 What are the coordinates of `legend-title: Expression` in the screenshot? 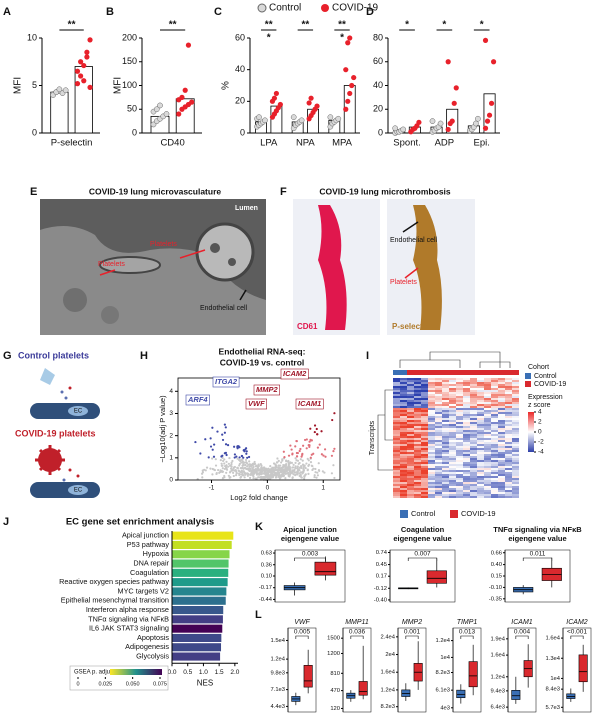 It's located at (545, 397).